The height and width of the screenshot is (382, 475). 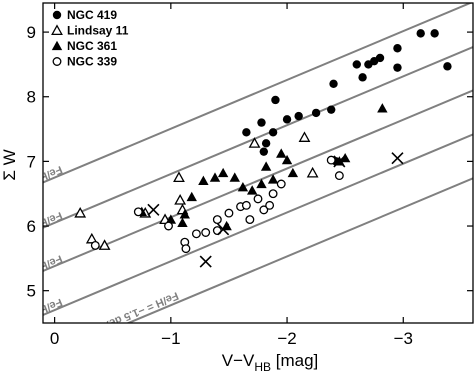 What do you see at coordinates (170, 338) in the screenshot?
I see `x-tick-label: −1` at bounding box center [170, 338].